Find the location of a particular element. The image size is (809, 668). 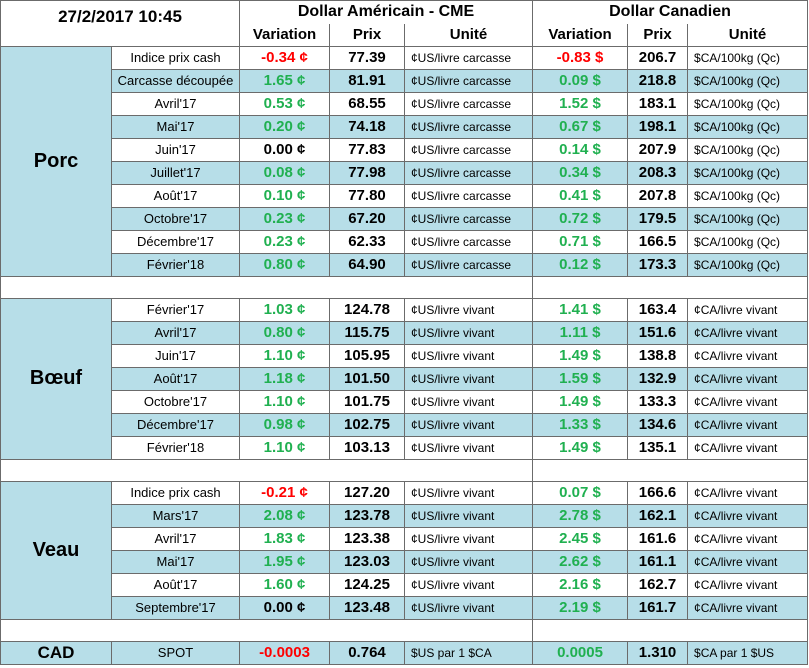

row-label: Mai'17 is located at coordinates (175, 561).